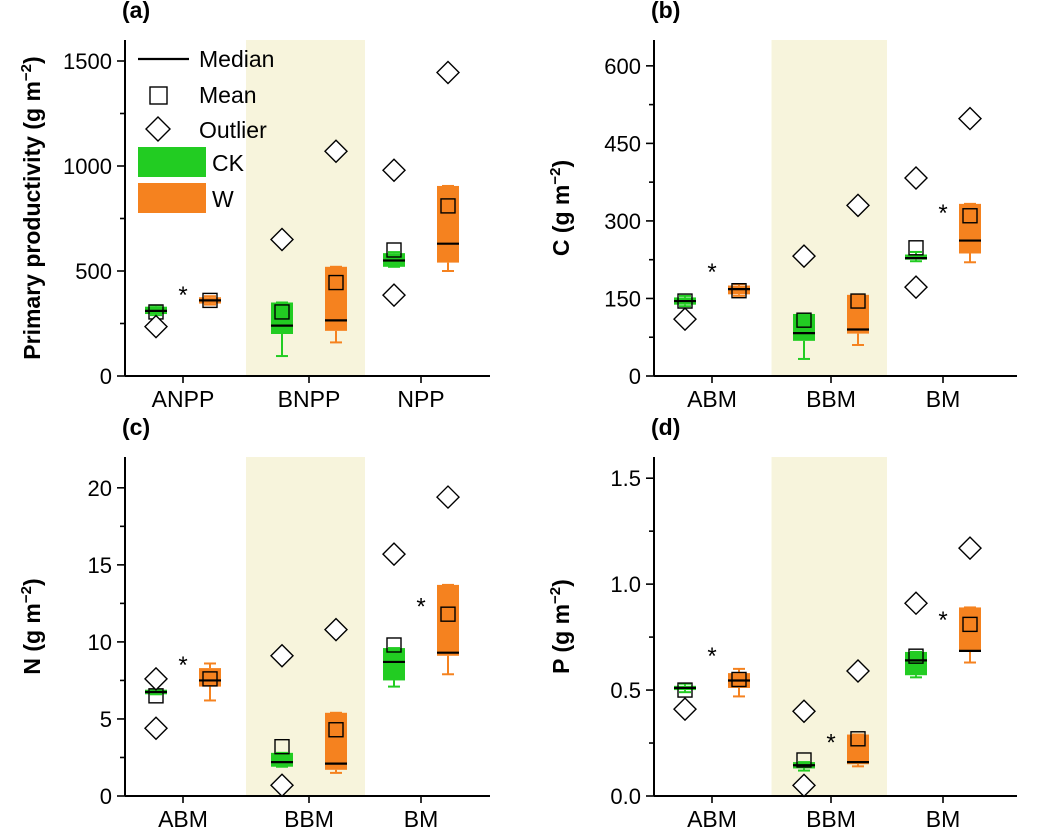  What do you see at coordinates (336, 741) in the screenshot?
I see `box-bbm-w-iqr` at bounding box center [336, 741].